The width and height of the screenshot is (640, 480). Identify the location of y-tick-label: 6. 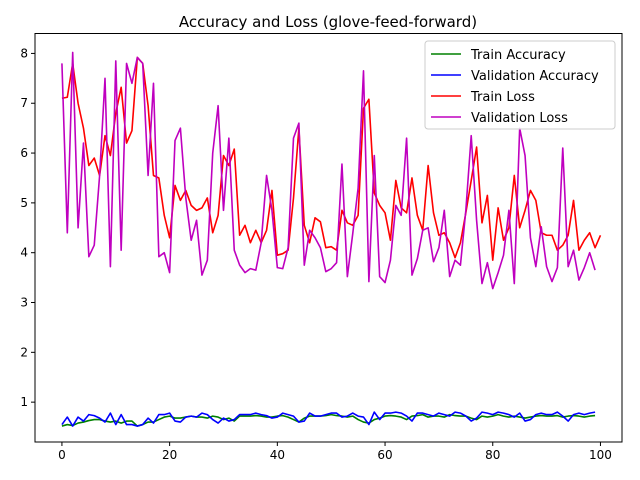
(24, 153).